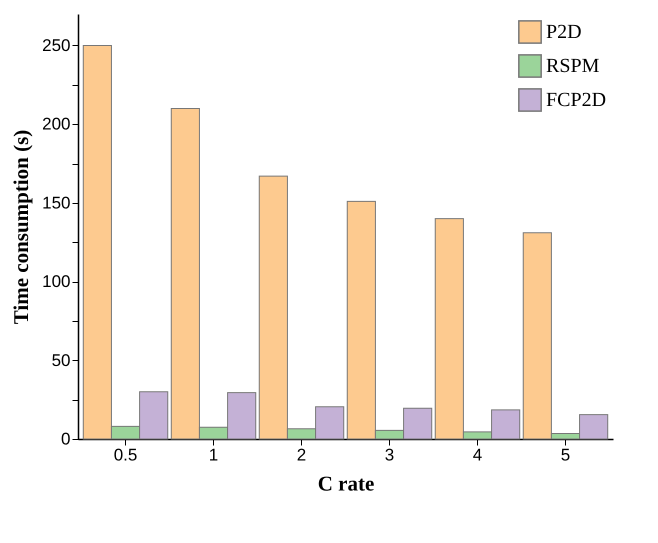  Describe the element at coordinates (213, 455) in the screenshot. I see `x-tick-label: 1` at that location.